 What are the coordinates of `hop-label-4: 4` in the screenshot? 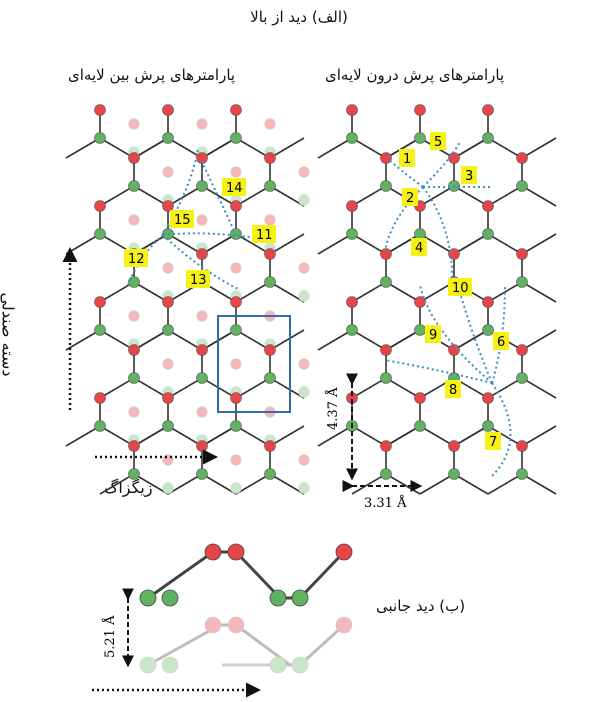 It's located at (419, 248).